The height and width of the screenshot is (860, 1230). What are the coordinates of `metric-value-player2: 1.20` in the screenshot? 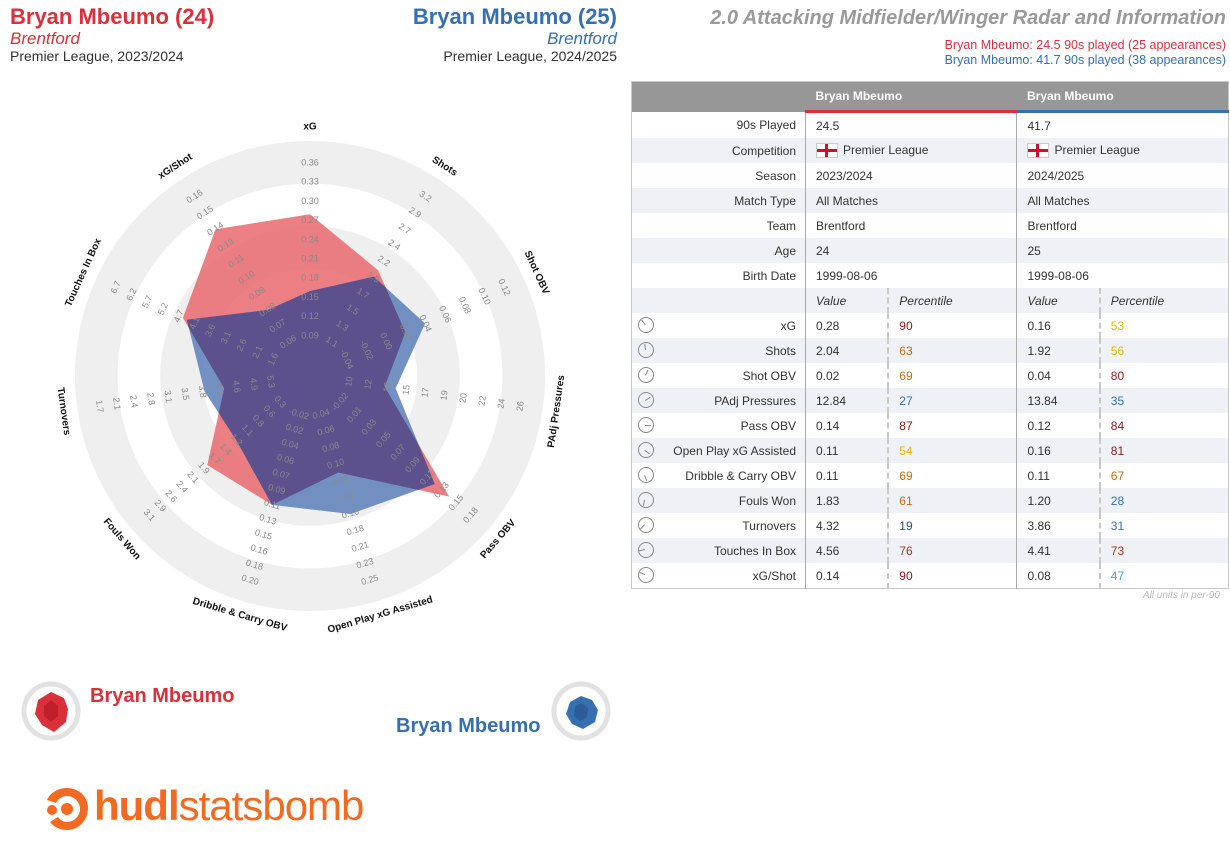 It's located at (1058, 500).